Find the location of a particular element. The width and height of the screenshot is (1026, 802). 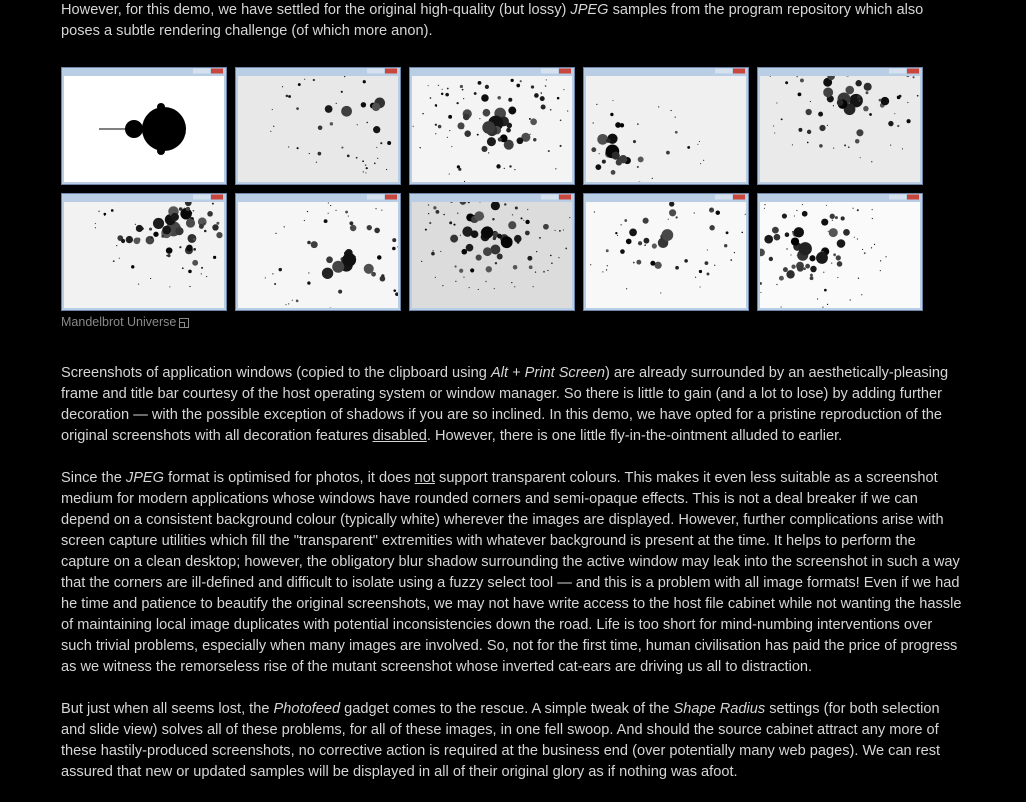

fractal is located at coordinates (490, 130).